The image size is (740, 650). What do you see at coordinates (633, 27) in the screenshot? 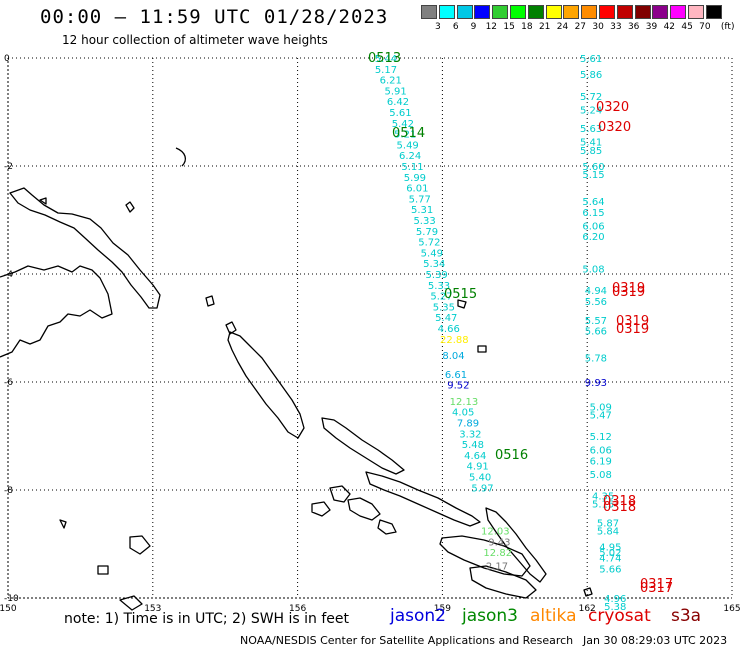
I see `legend-label: 36` at bounding box center [633, 27].